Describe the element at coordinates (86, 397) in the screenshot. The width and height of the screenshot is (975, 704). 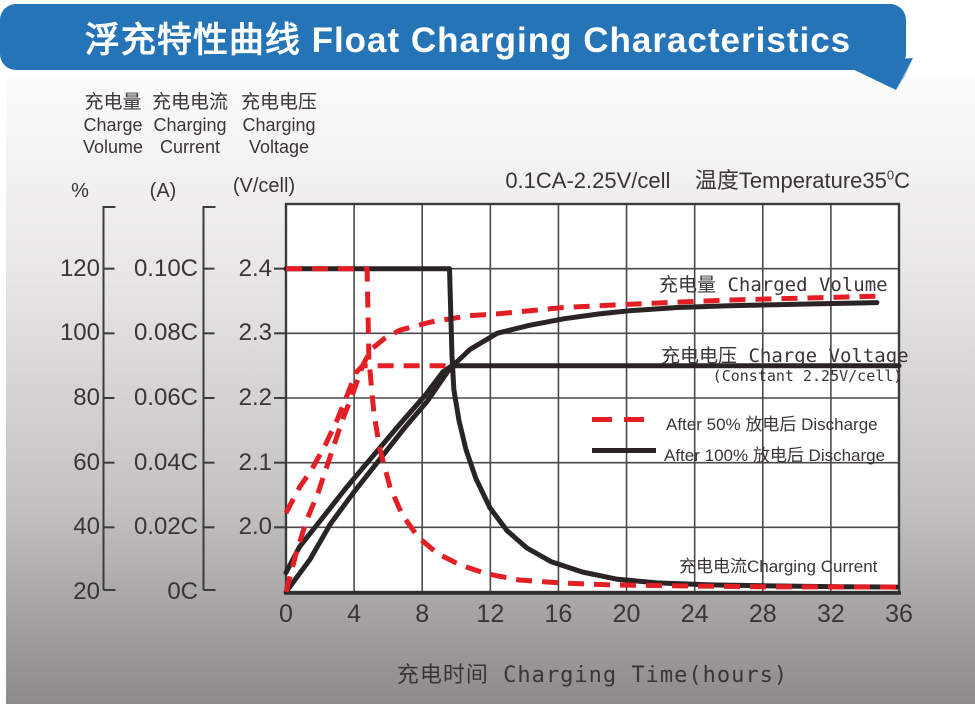
I see `percent-tick-80: 80` at that location.